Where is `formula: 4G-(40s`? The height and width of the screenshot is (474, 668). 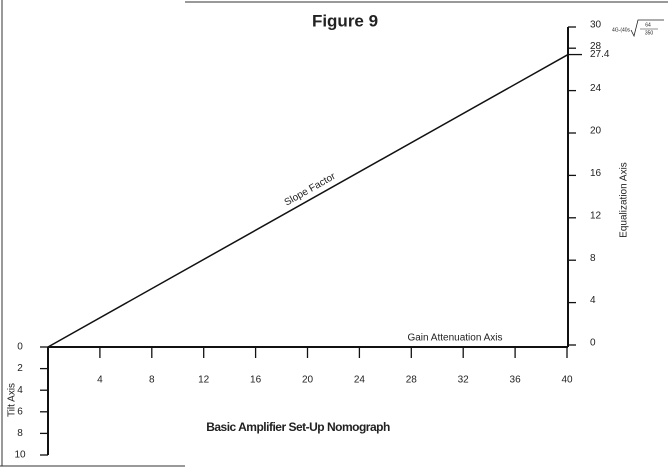
formula: 4G-(40s is located at coordinates (621, 30).